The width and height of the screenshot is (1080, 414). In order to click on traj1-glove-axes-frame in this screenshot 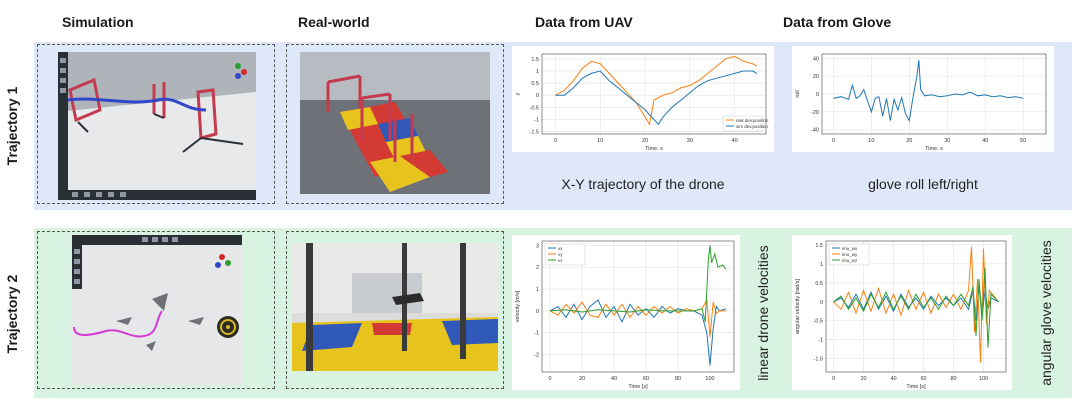, I will do `click(934, 94)`.